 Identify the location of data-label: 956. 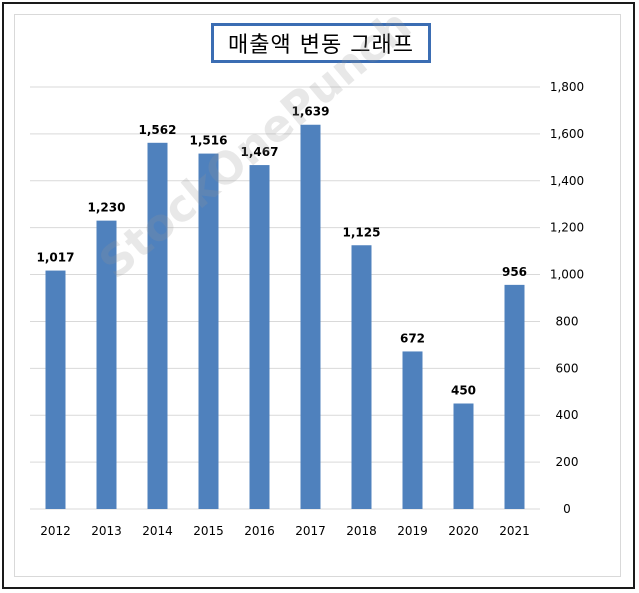
(514, 272).